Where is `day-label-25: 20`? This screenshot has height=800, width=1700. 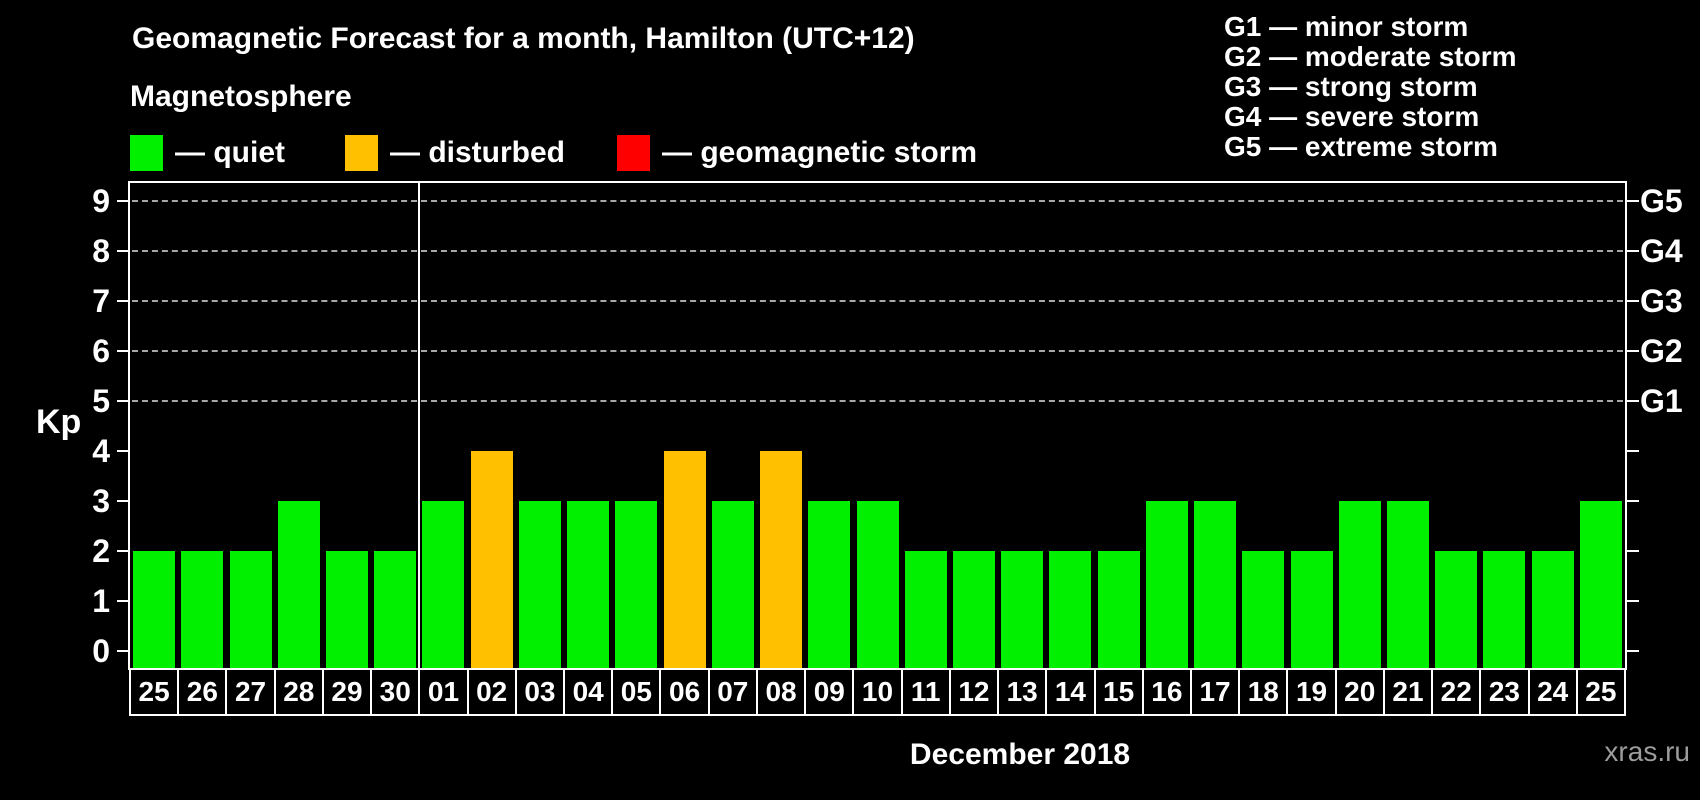 day-label-25: 20 is located at coordinates (1359, 692).